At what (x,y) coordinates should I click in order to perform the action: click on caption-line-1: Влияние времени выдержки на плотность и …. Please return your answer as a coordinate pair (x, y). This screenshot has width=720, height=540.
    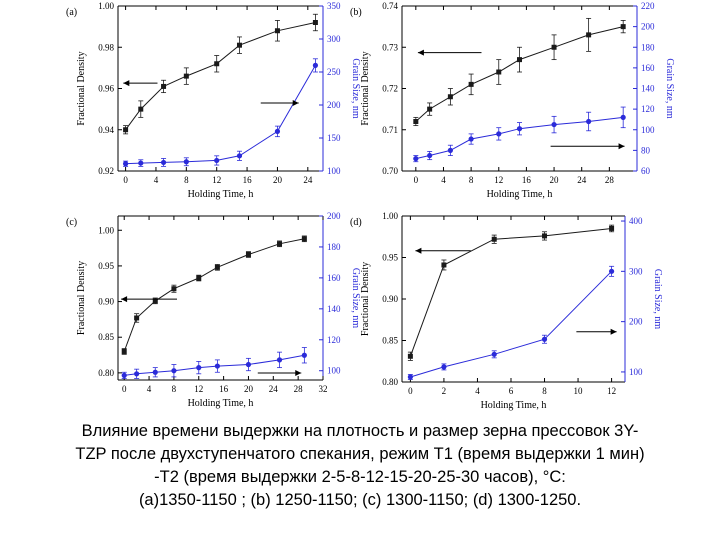
    Looking at the image, I should click on (360, 431).